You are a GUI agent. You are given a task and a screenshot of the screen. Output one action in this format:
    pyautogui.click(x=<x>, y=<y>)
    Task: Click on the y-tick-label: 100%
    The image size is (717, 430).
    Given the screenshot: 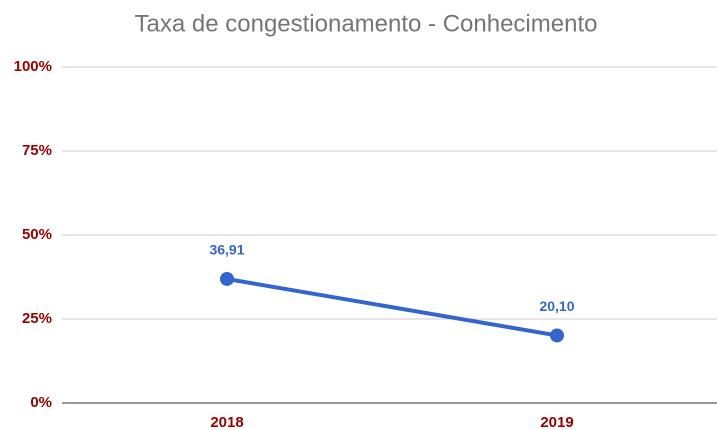 What is the action you would take?
    pyautogui.click(x=33, y=66)
    